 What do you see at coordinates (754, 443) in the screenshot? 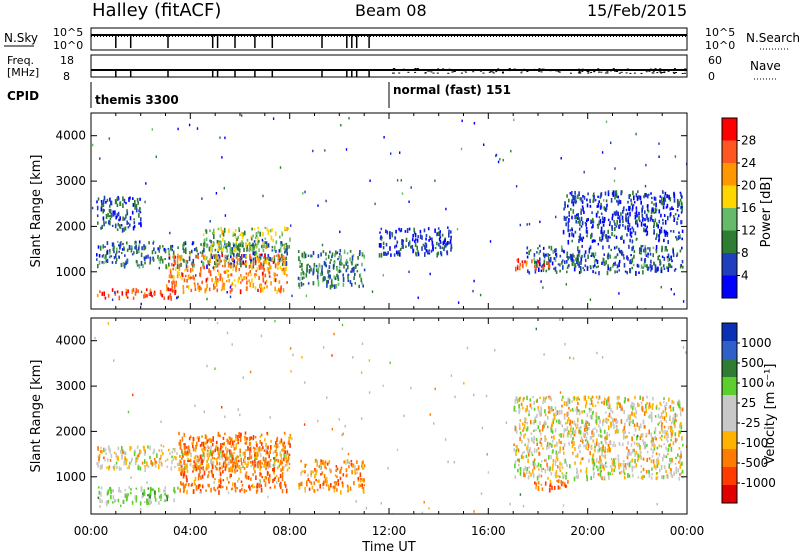
I see `velocity-colorbar-label: -100` at bounding box center [754, 443].